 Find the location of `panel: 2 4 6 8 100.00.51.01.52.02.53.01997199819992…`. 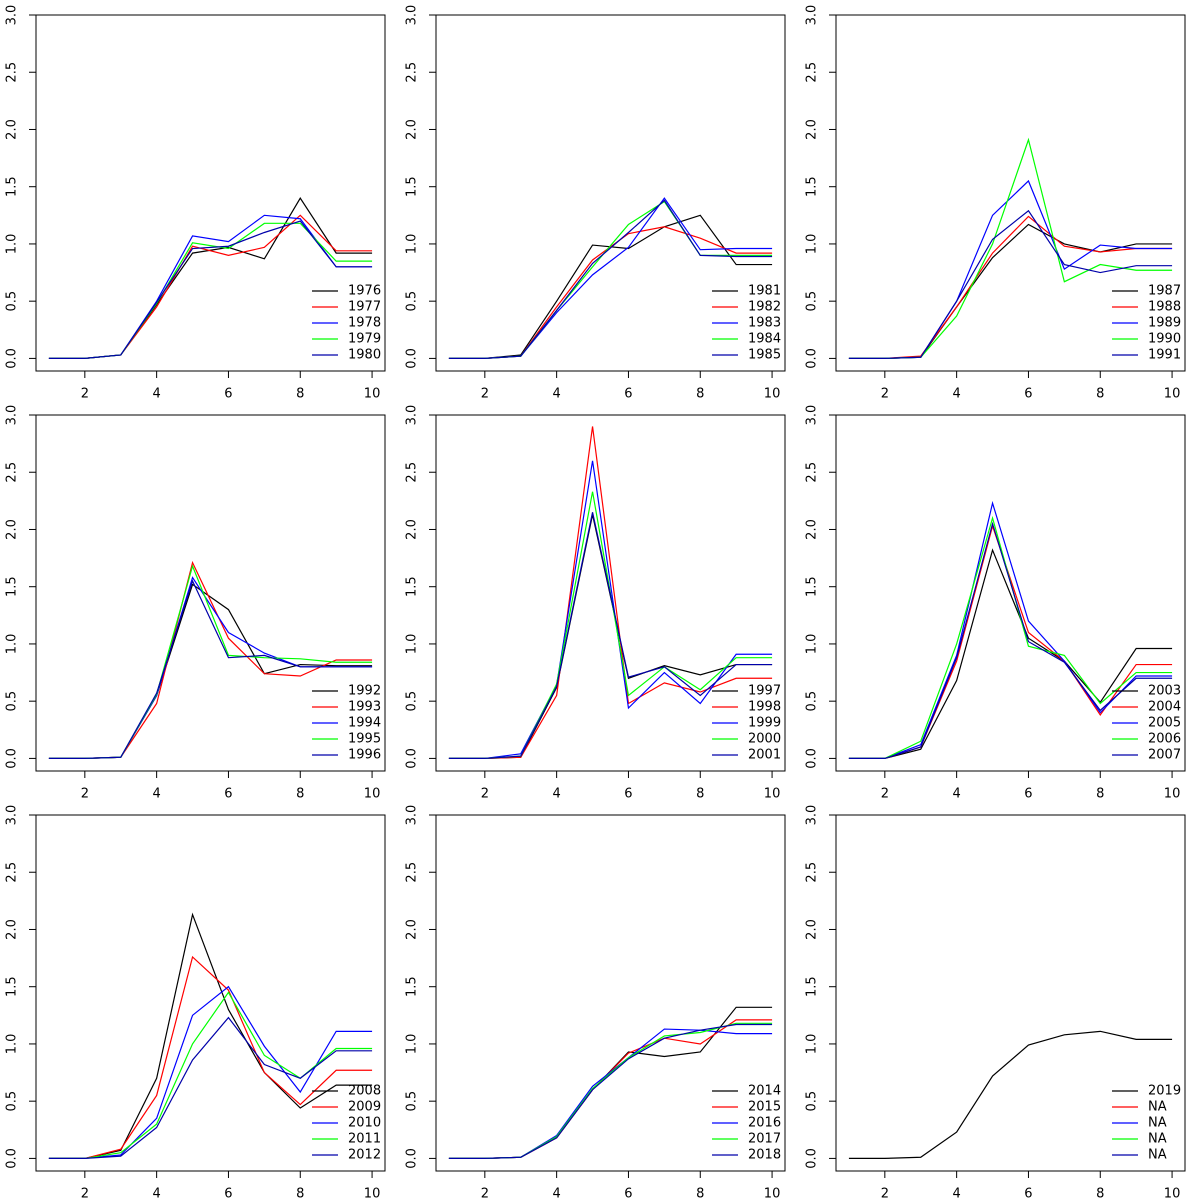

panel: 2 4 6 8 100.00.51.01.52.02.53.01997199819992… is located at coordinates (595, 603).